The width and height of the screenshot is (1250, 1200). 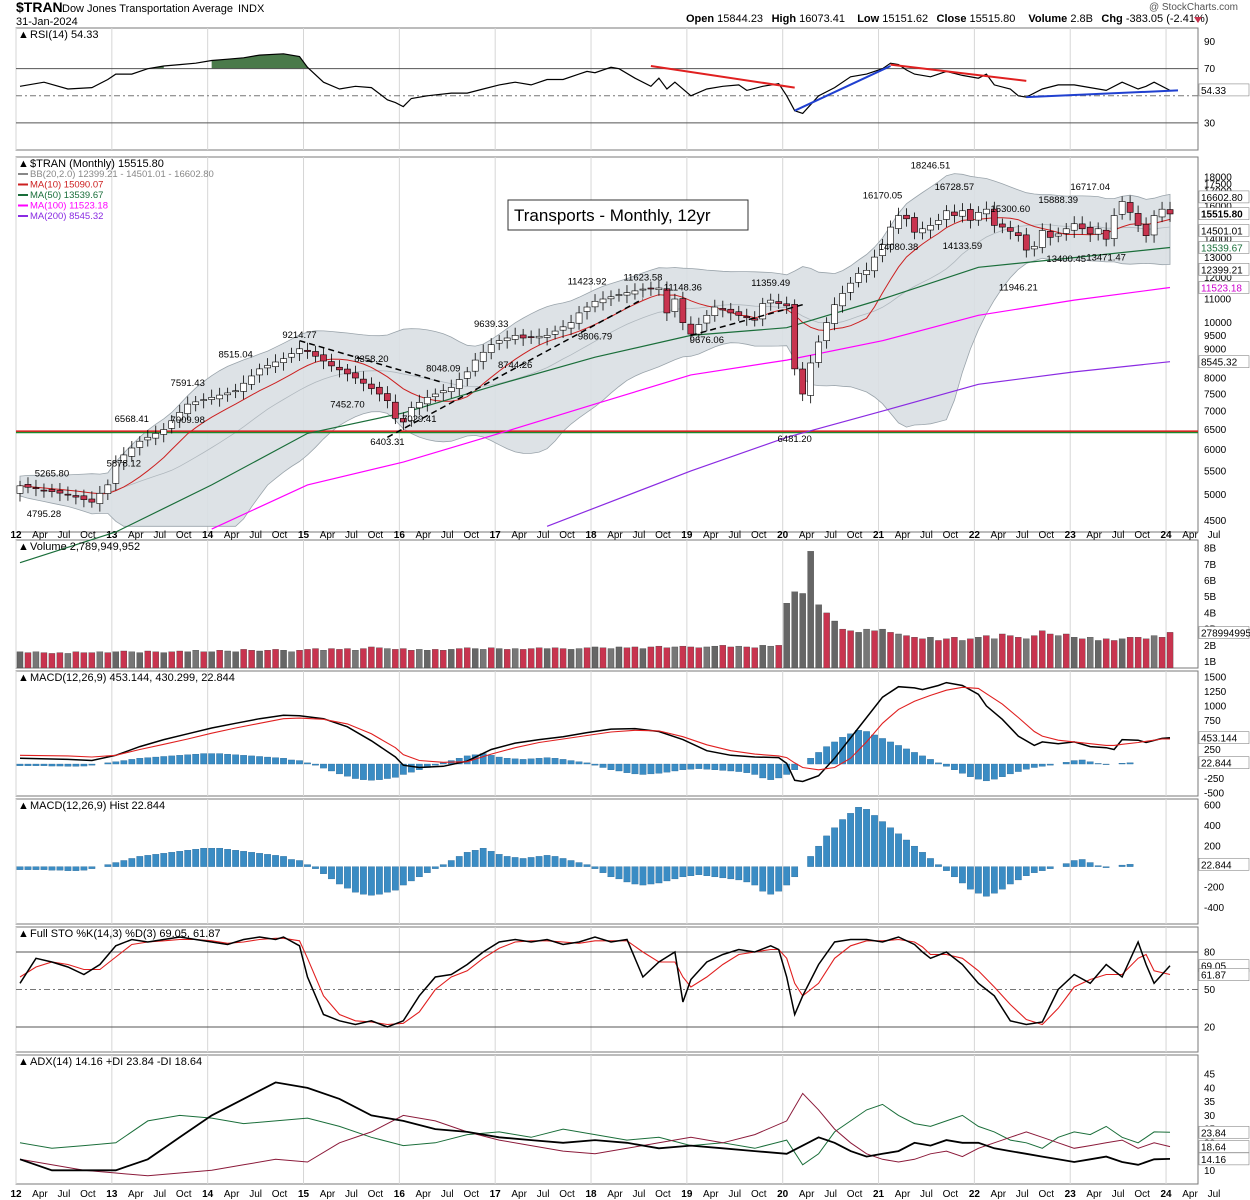 I want to click on y-tick-label: 90, so click(x=1210, y=42).